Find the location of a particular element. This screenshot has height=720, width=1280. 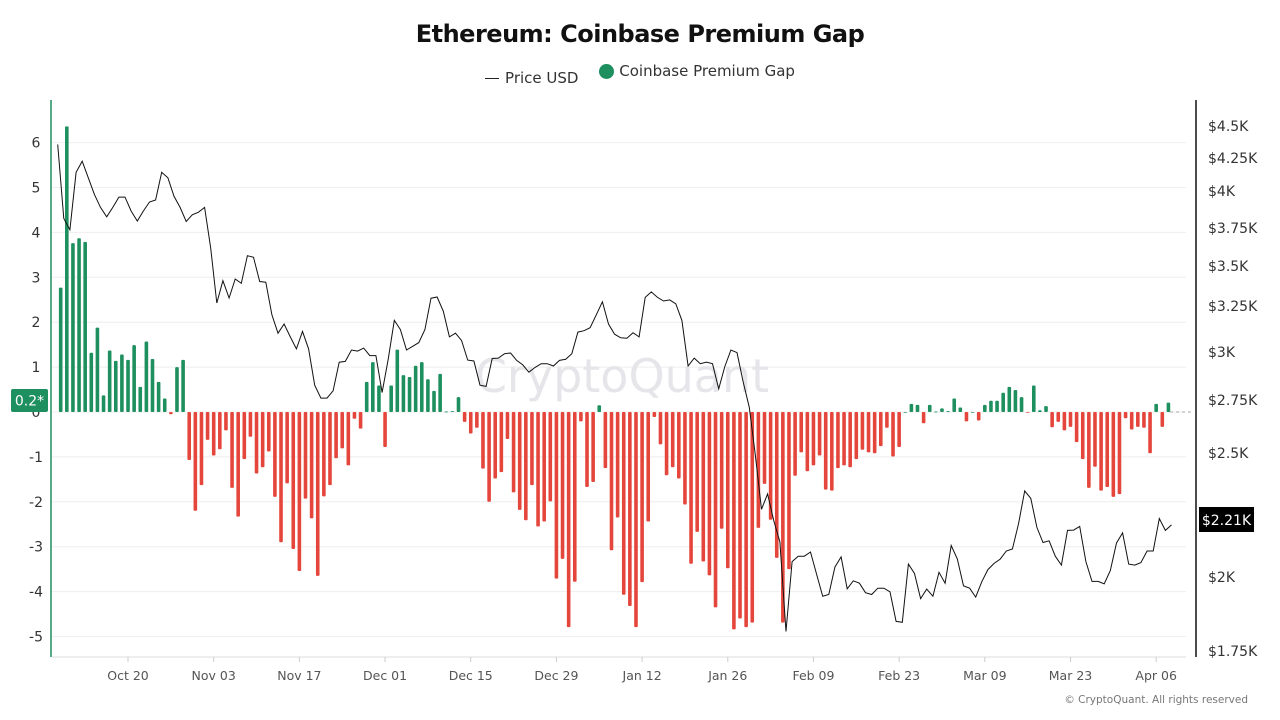

right-tick-label: $2.5K is located at coordinates (1228, 454).